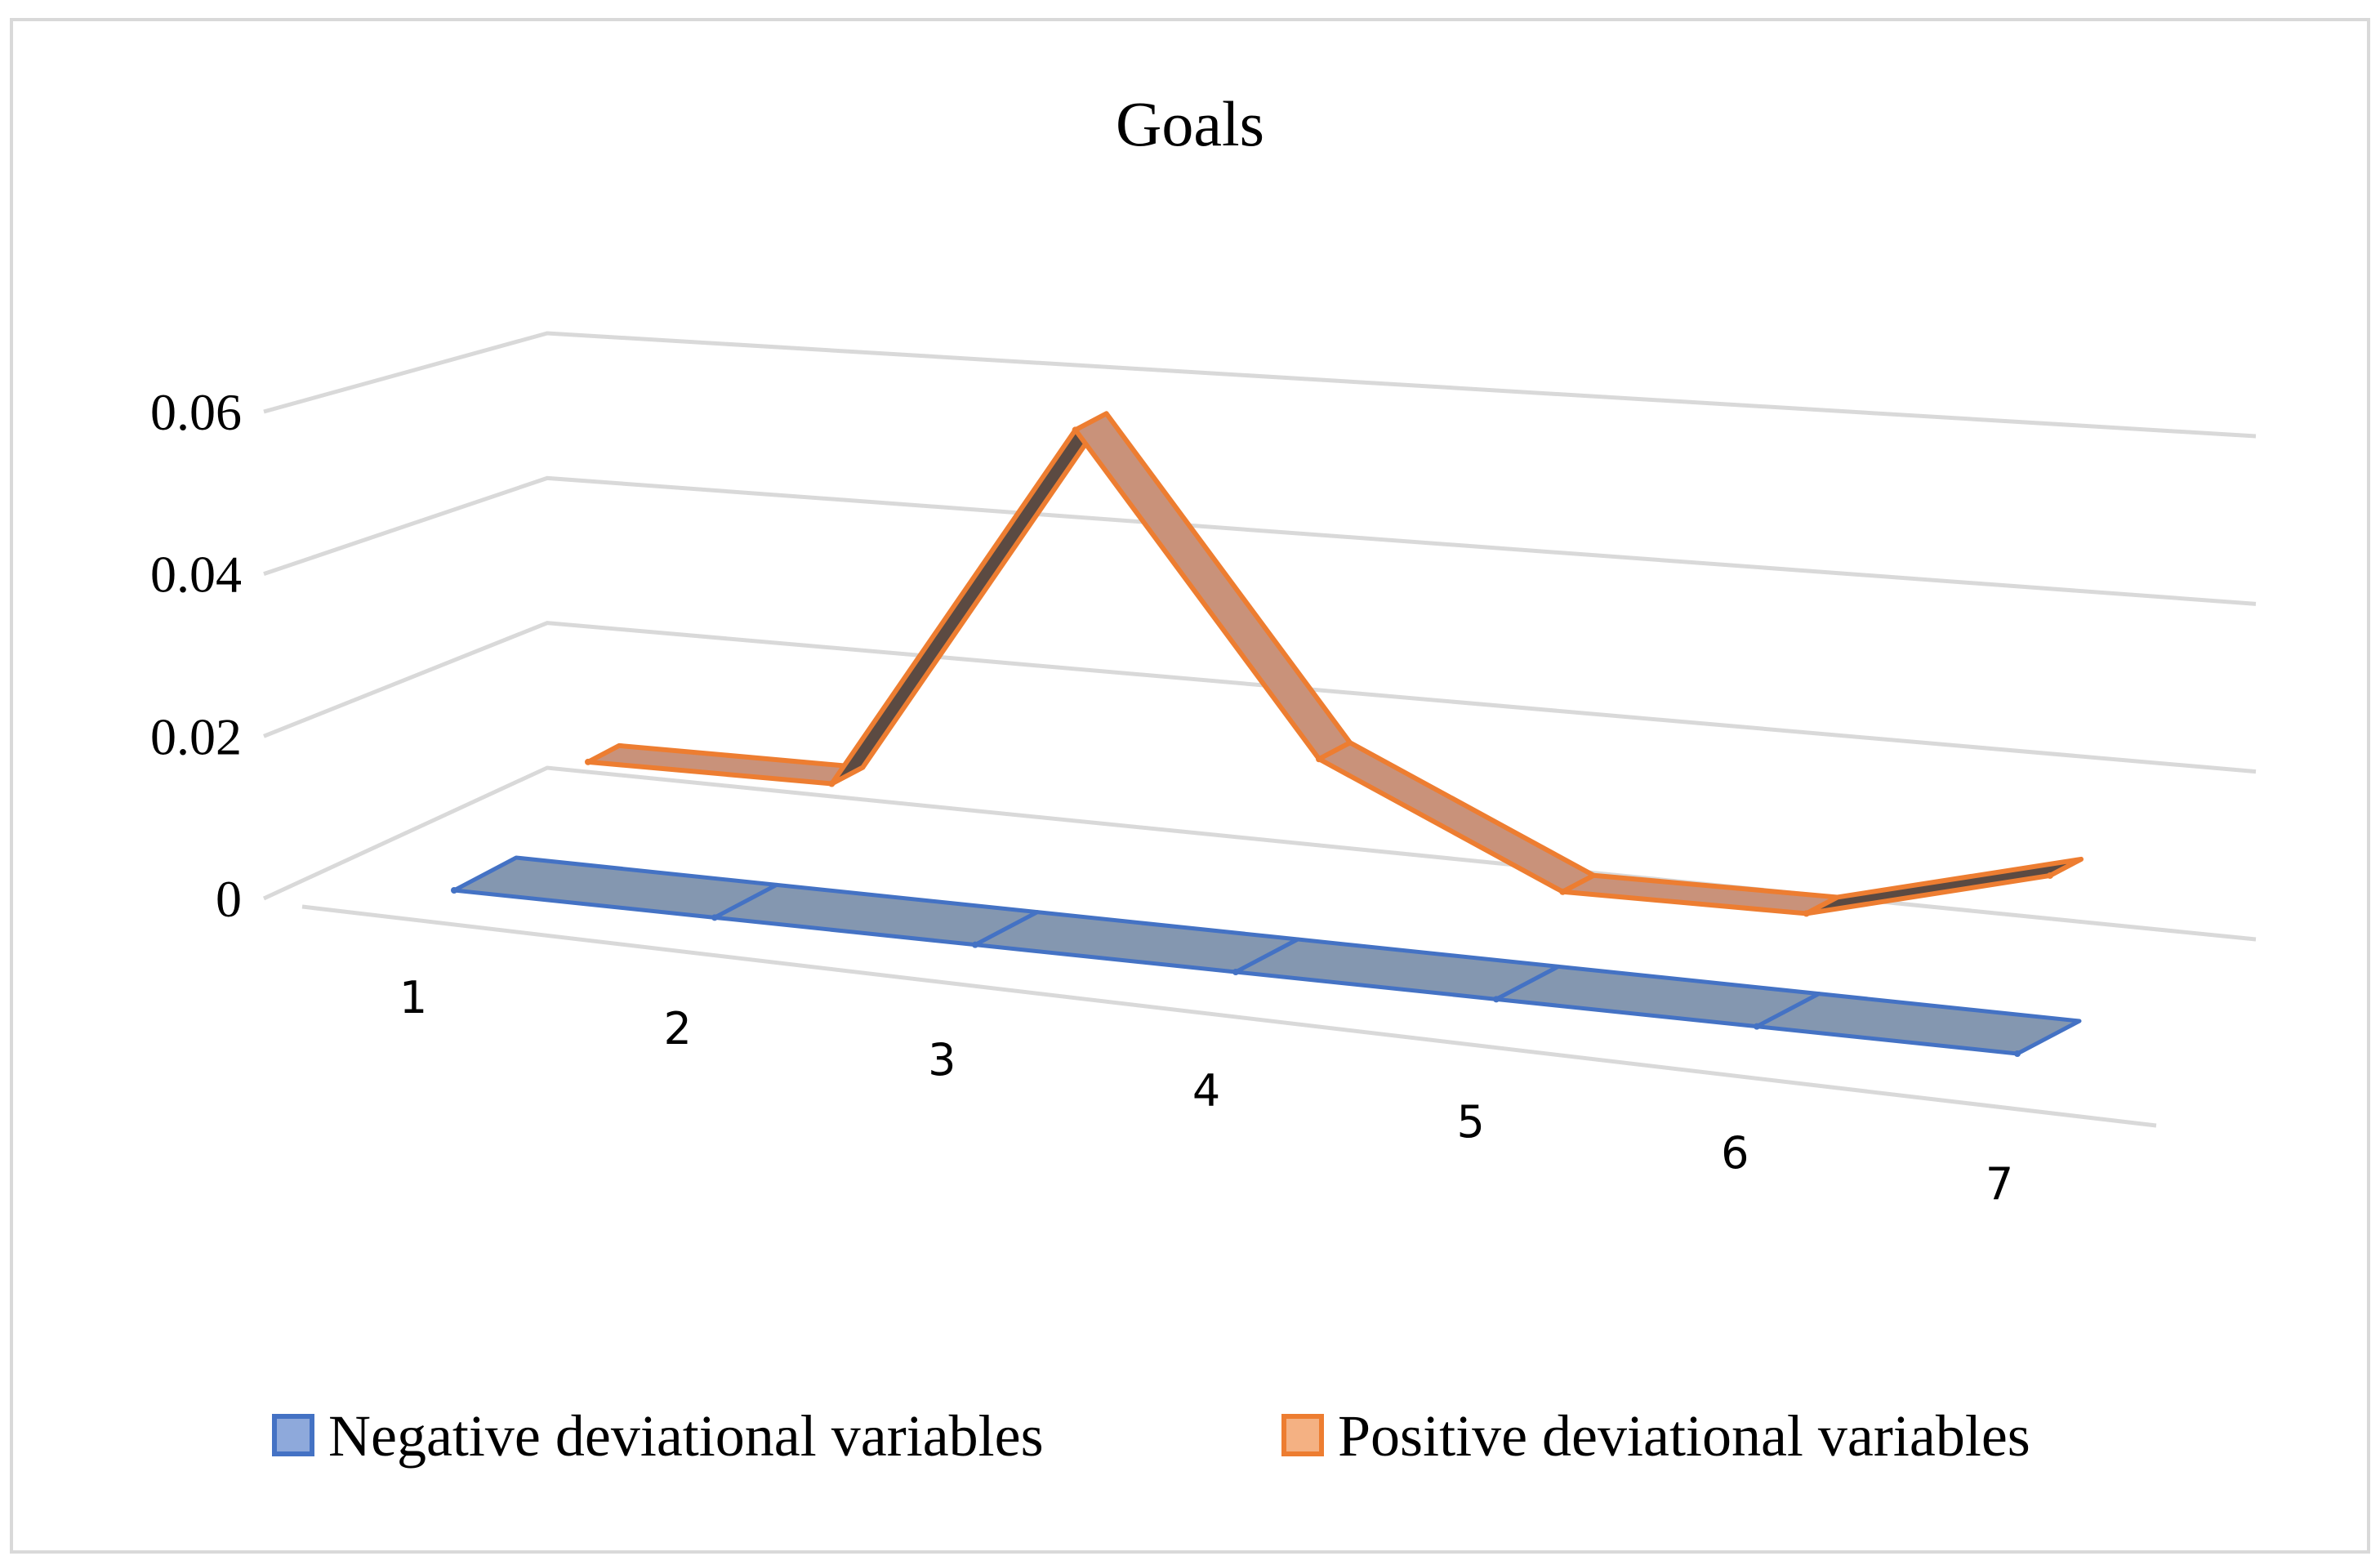  What do you see at coordinates (196, 412) in the screenshot?
I see `y-tick-label-3: 0.06` at bounding box center [196, 412].